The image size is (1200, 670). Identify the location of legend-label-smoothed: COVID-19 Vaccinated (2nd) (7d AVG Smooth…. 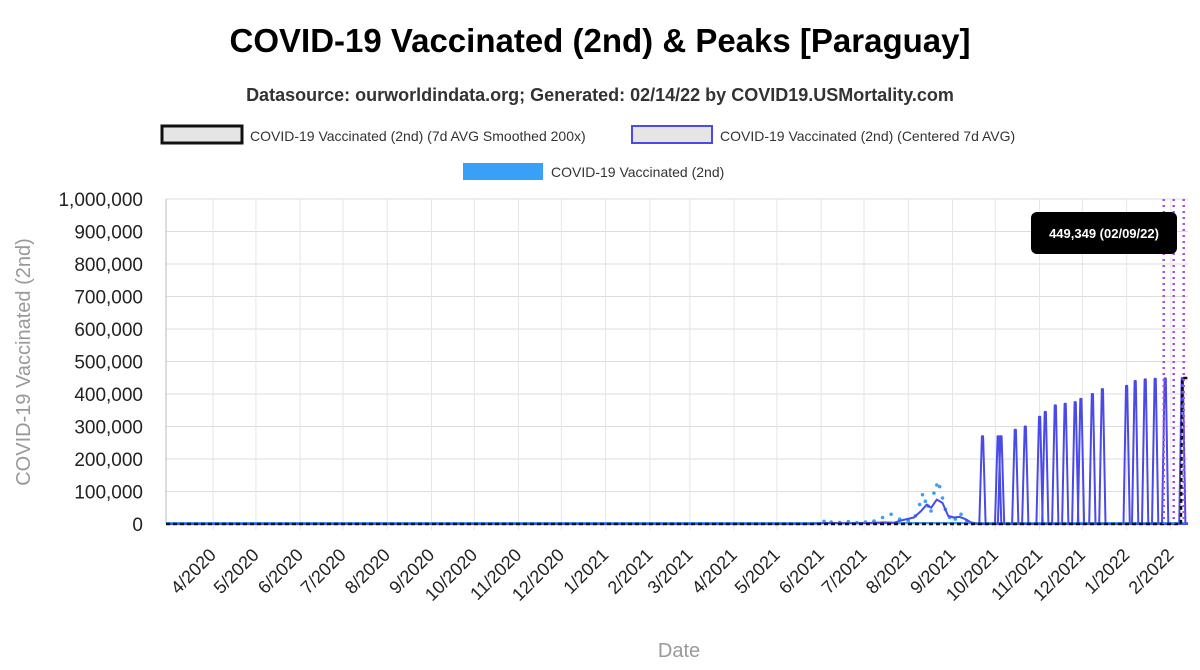
(418, 136).